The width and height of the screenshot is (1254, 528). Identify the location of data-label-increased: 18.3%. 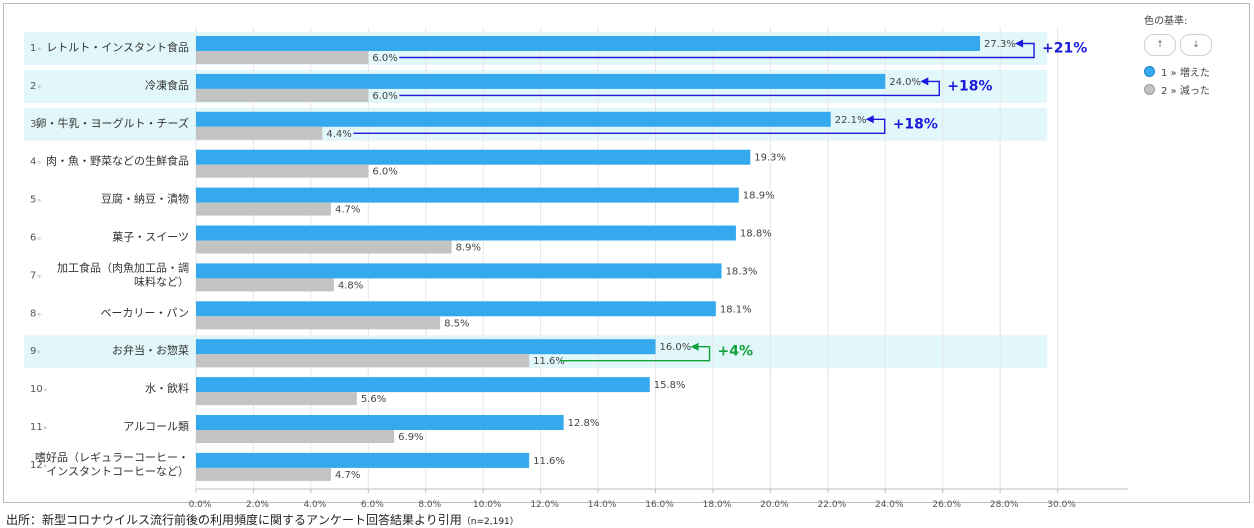
(742, 271).